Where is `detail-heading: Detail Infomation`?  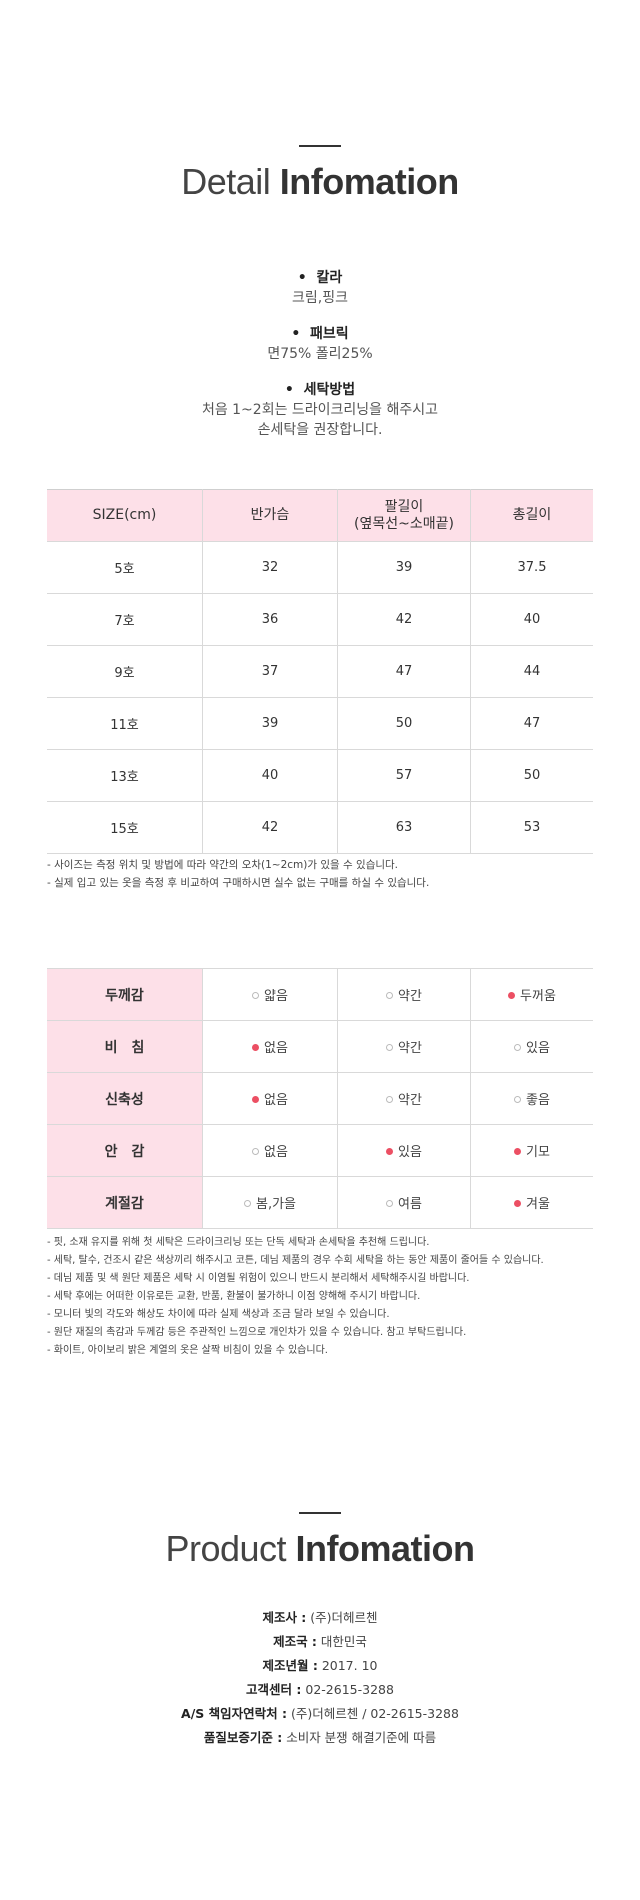
detail-heading: Detail Infomation is located at coordinates (320, 174).